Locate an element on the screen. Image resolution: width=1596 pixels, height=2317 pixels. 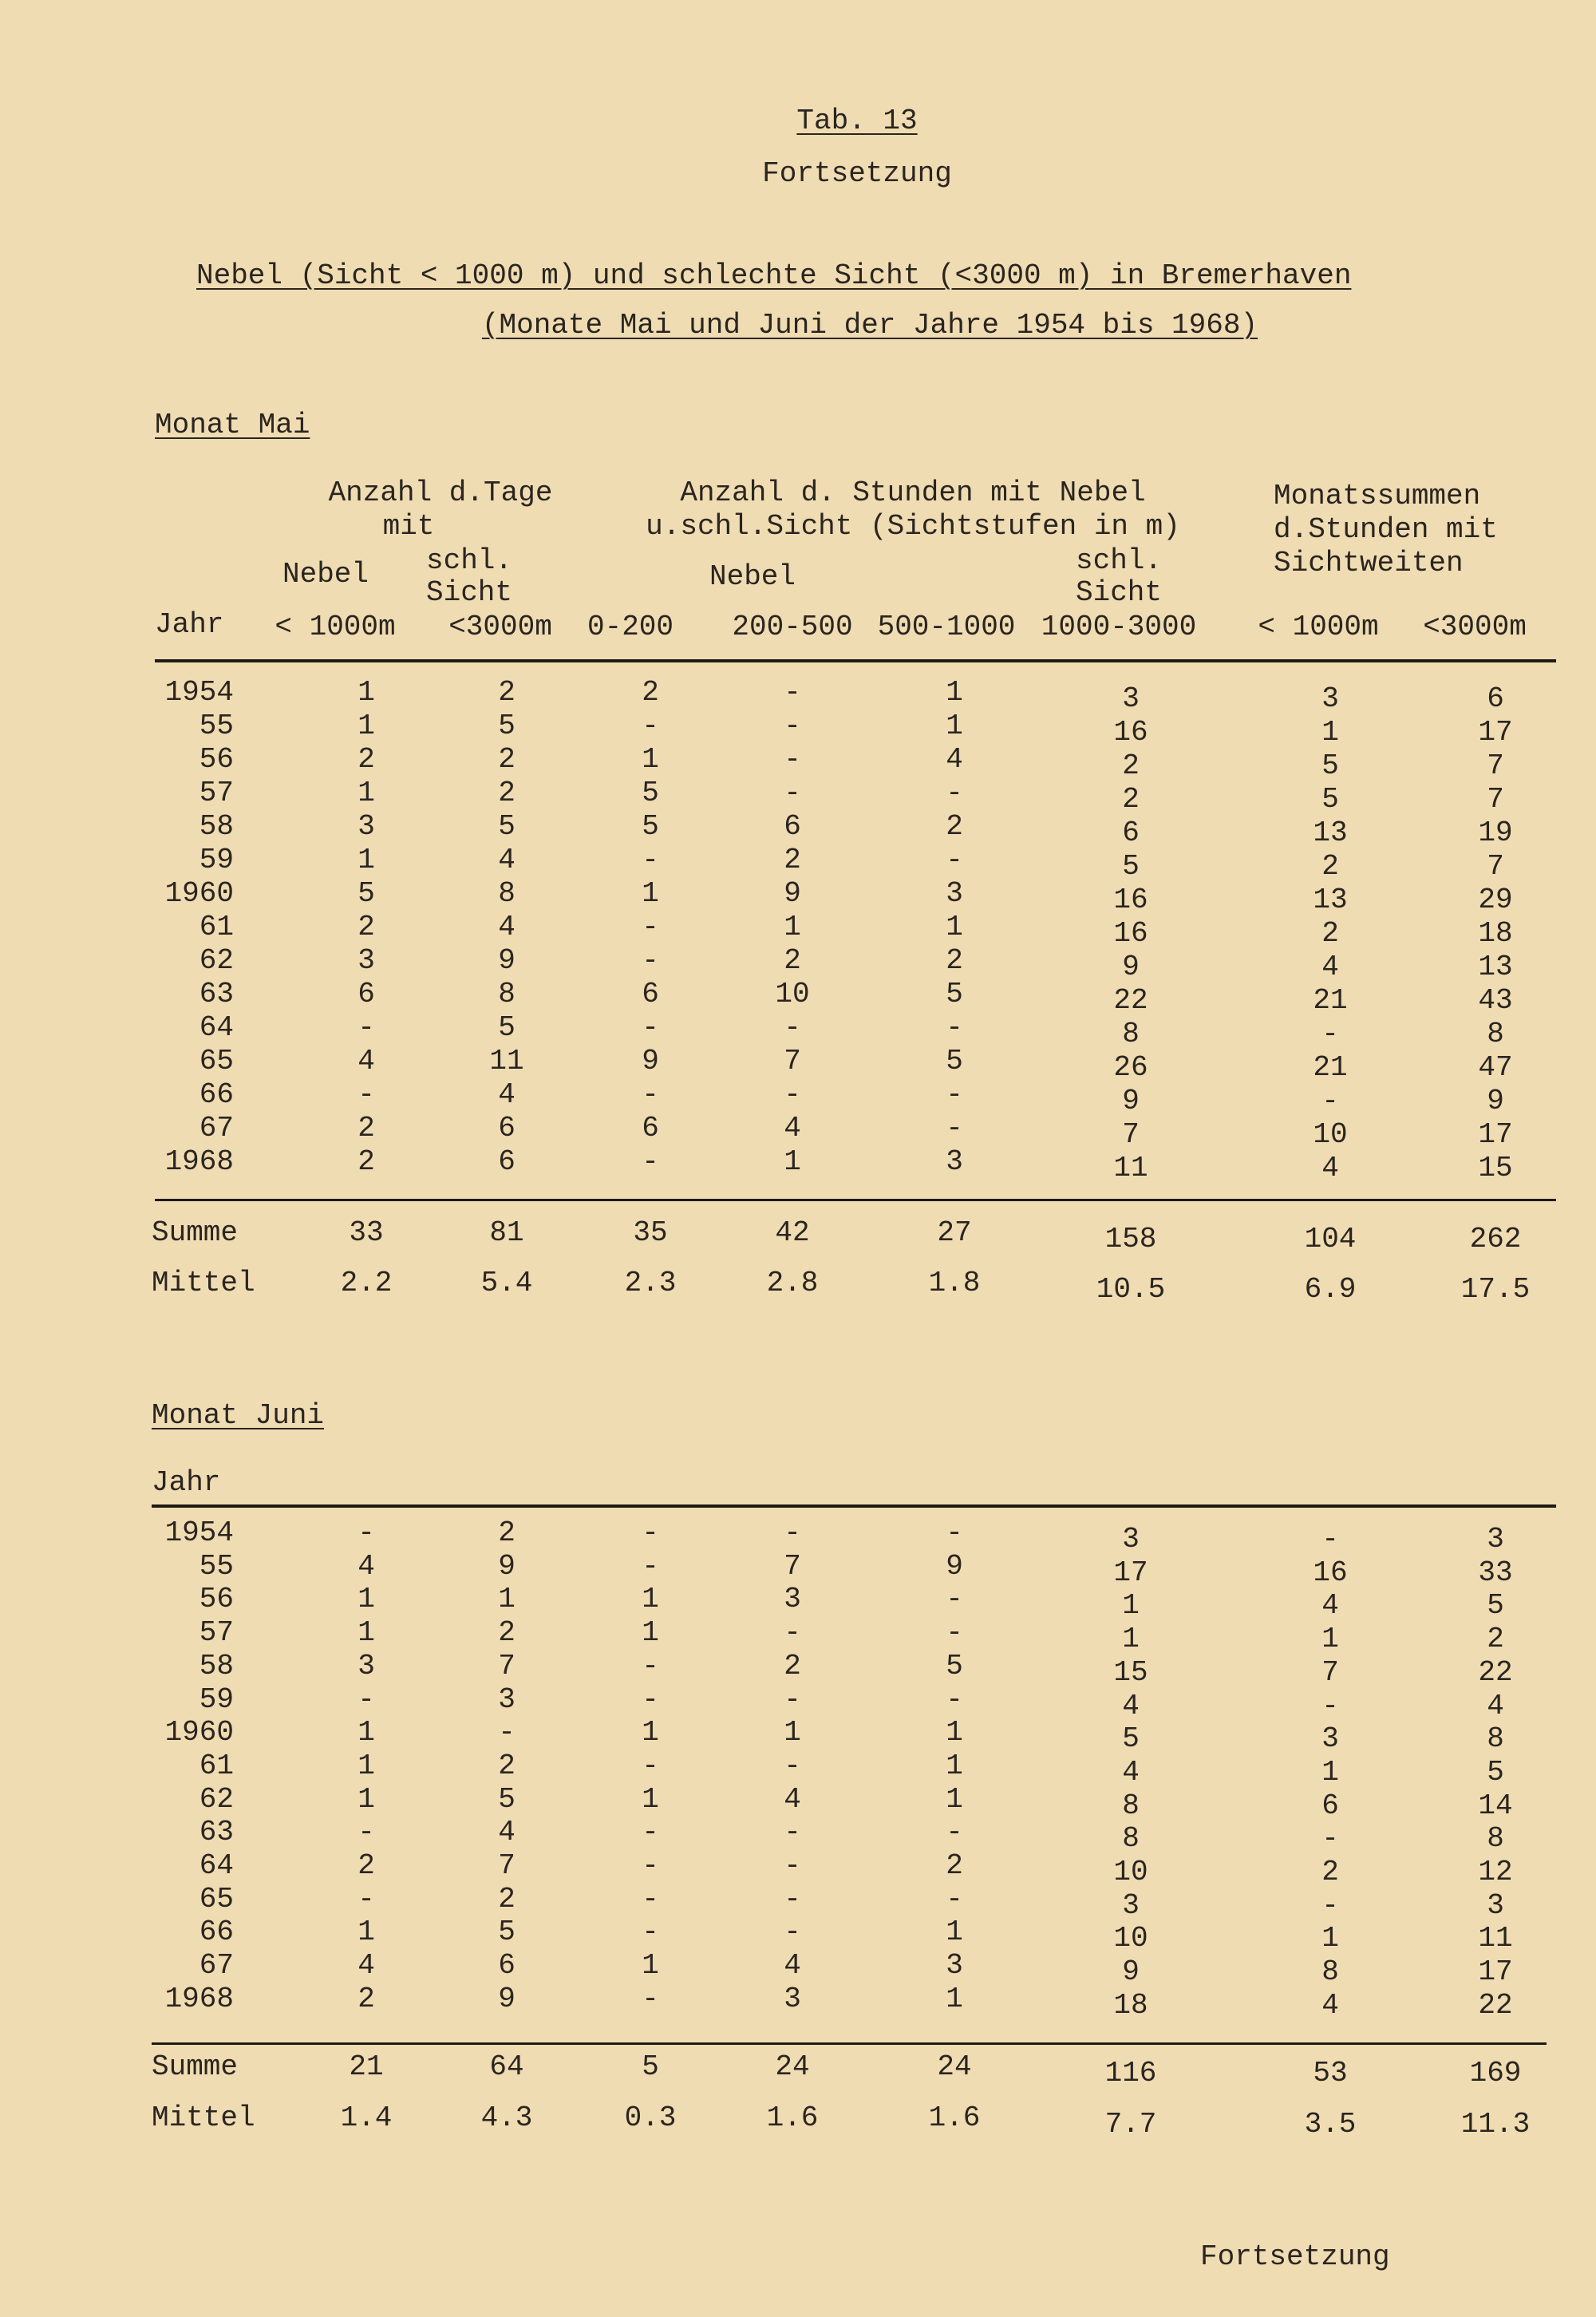
value-cell: 15 is located at coordinates (1130, 1672).